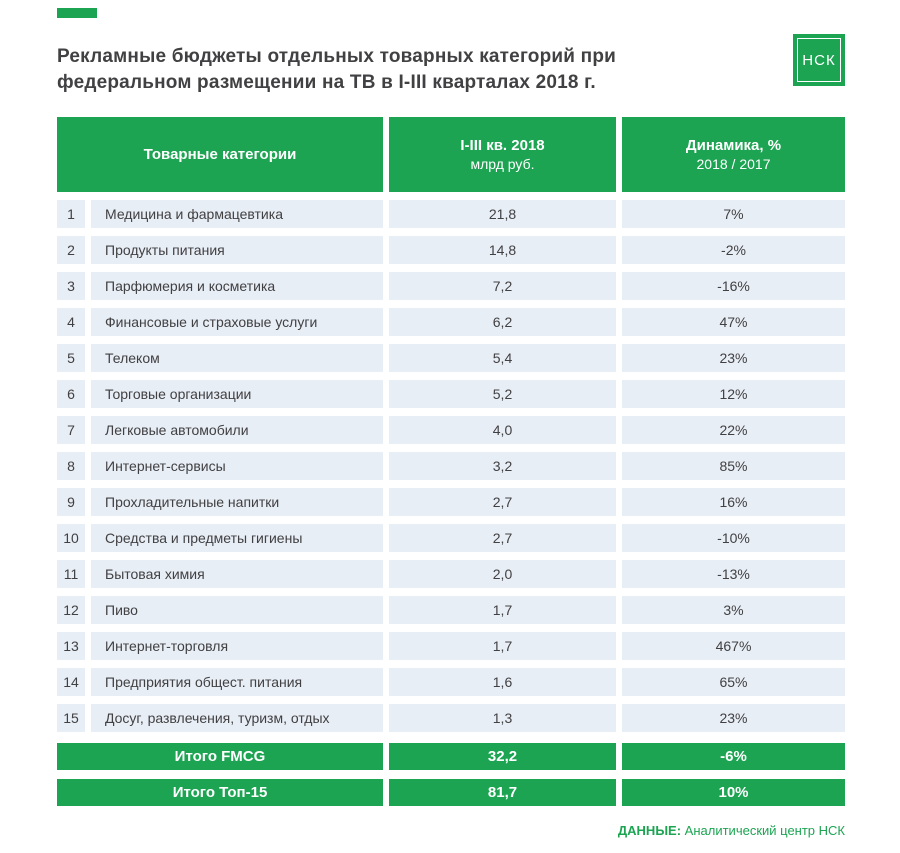 This screenshot has height=853, width=900. I want to click on row-dynamics: 47%, so click(733, 322).